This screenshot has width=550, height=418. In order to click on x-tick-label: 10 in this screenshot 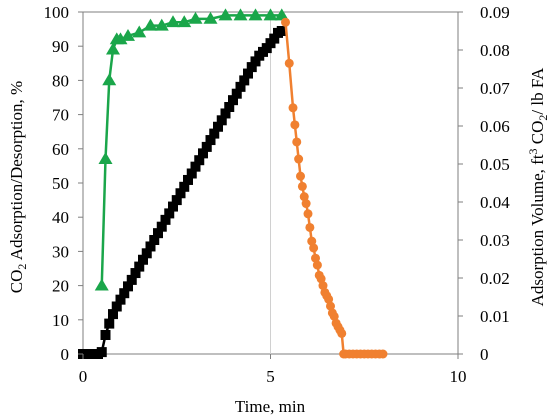, I will do `click(458, 376)`.